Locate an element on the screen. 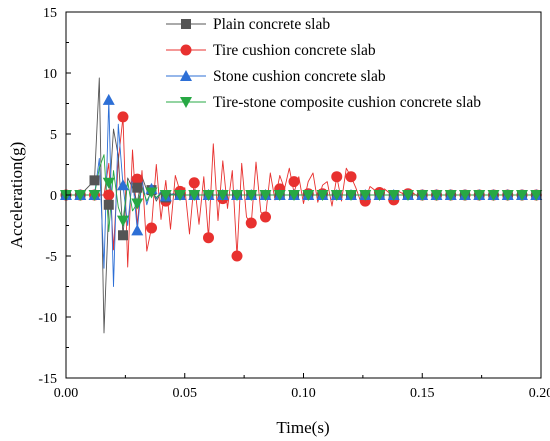  x-tick-labels: 0.00 0.05 0.10 0.15 0.20 is located at coordinates (302, 393).